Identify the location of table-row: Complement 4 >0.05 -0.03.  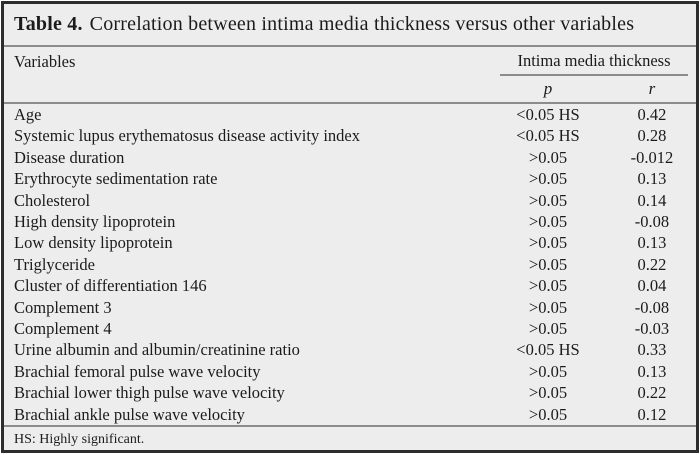
(350, 328).